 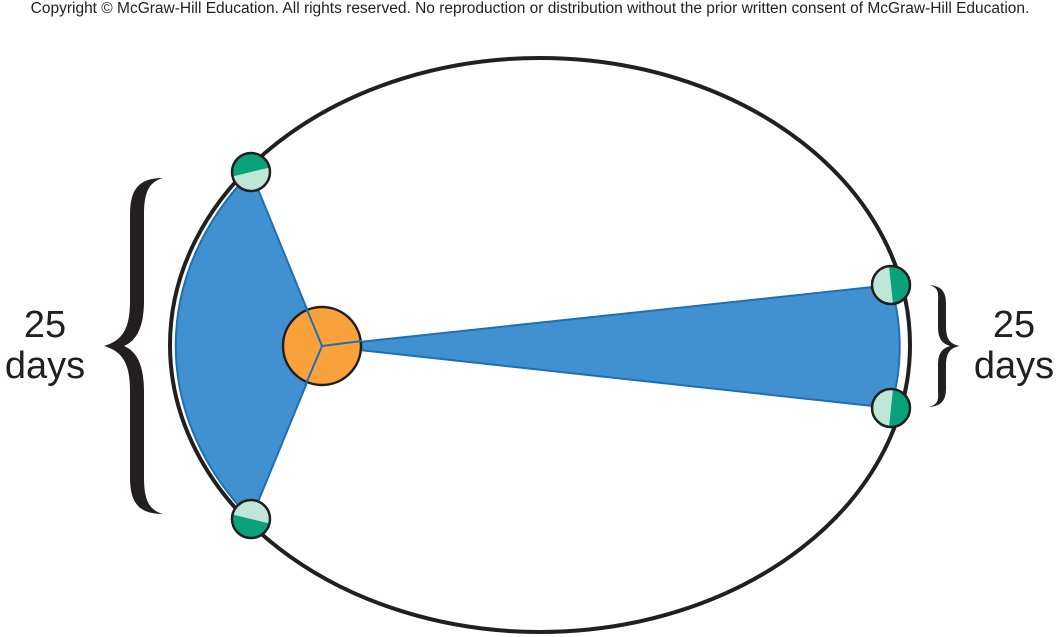 What do you see at coordinates (45, 366) in the screenshot?
I see `left-label-unit: days` at bounding box center [45, 366].